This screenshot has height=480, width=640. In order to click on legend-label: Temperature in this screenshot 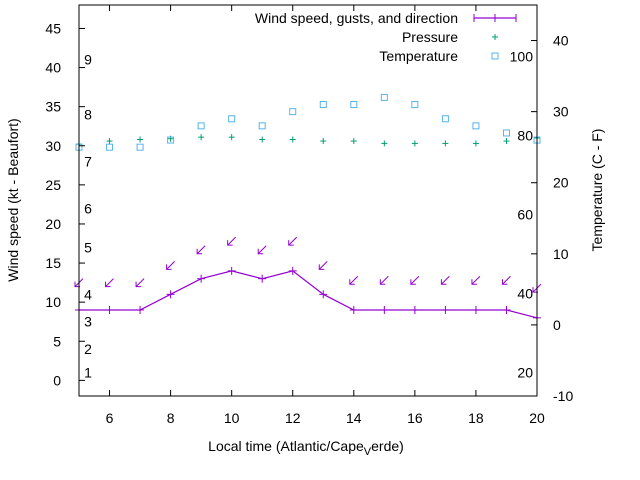, I will do `click(418, 56)`.